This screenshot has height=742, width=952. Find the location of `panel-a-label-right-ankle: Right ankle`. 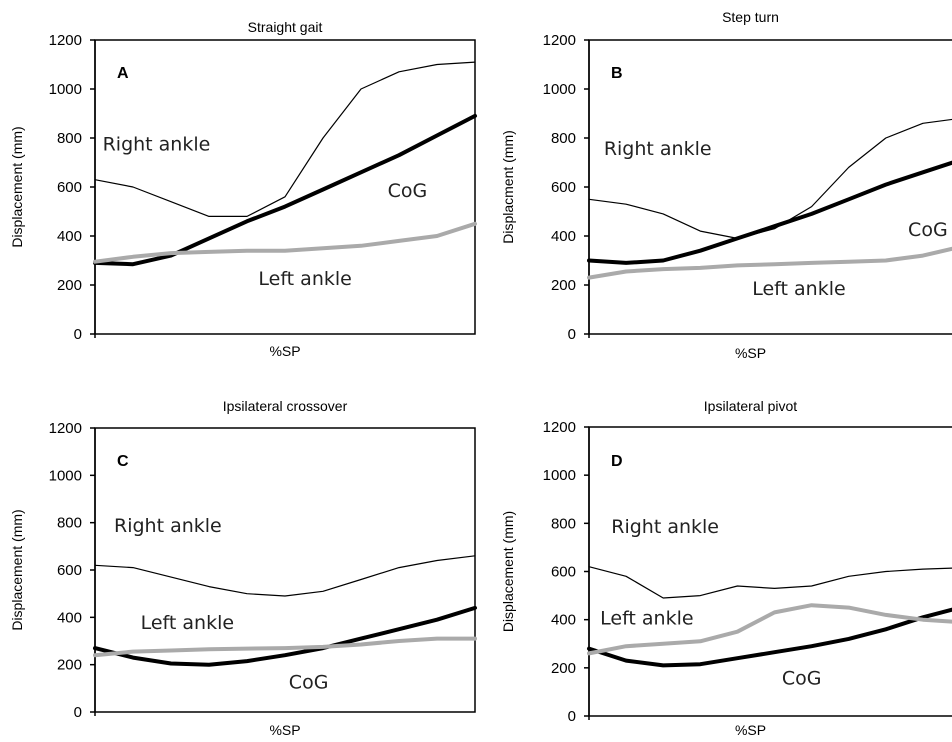

panel-a-label-right-ankle: Right ankle is located at coordinates (157, 144).